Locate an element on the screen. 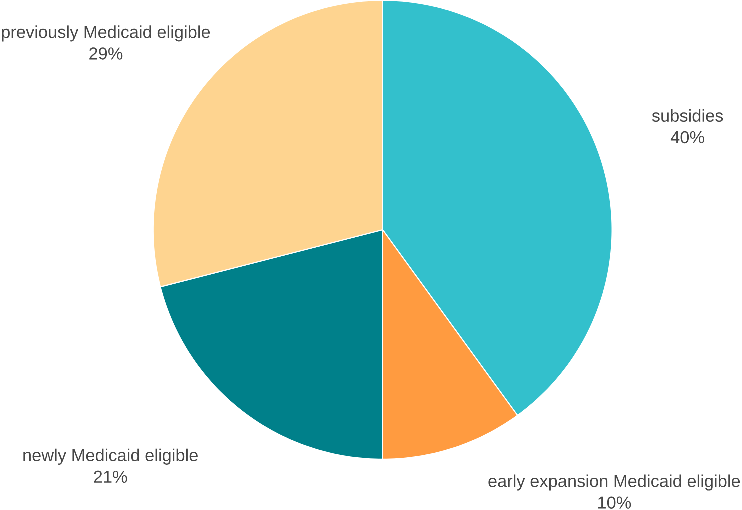 The width and height of the screenshot is (742, 510). slice-label: subsidies is located at coordinates (688, 115).